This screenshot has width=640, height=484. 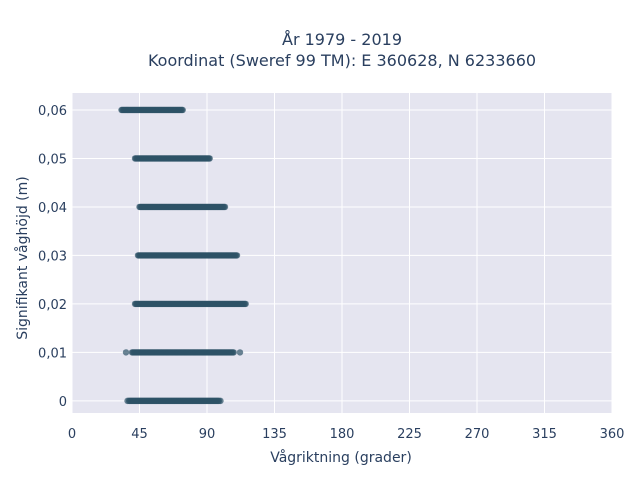 I want to click on x-tick-label: 180, so click(x=342, y=434).